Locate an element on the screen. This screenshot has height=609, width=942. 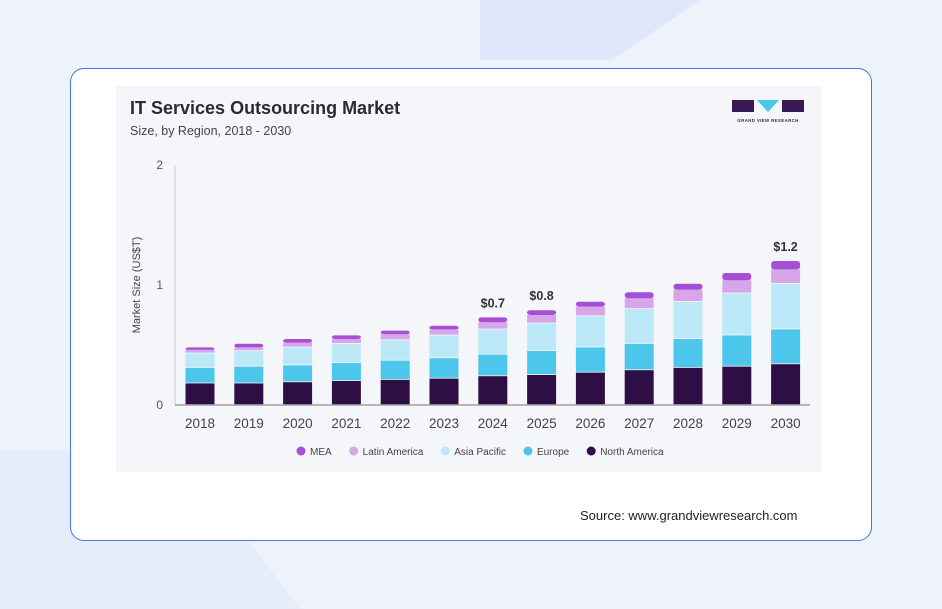
x-tick-label: 2025 is located at coordinates (542, 423).